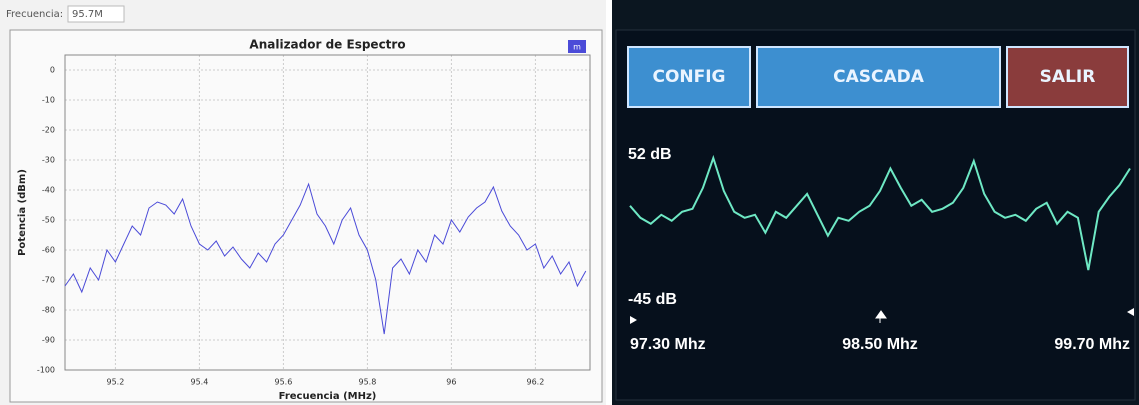 The image size is (1139, 405). I want to click on x-tick-label: 95.4, so click(199, 382).